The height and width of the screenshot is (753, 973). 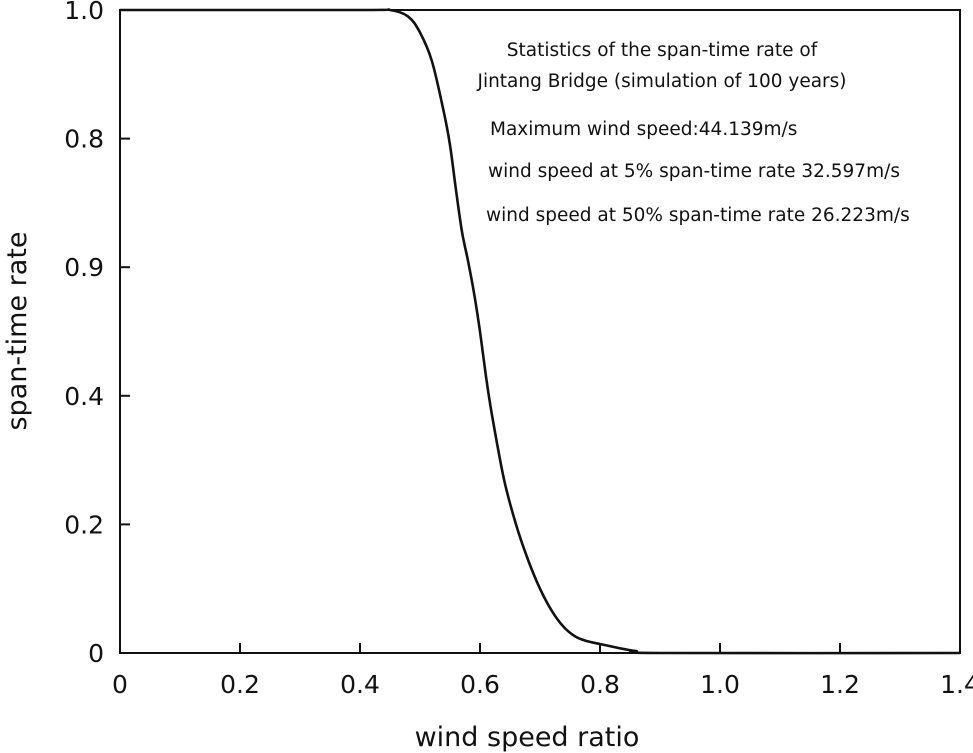 I want to click on x-tick-label: 1.4, so click(x=956, y=684).